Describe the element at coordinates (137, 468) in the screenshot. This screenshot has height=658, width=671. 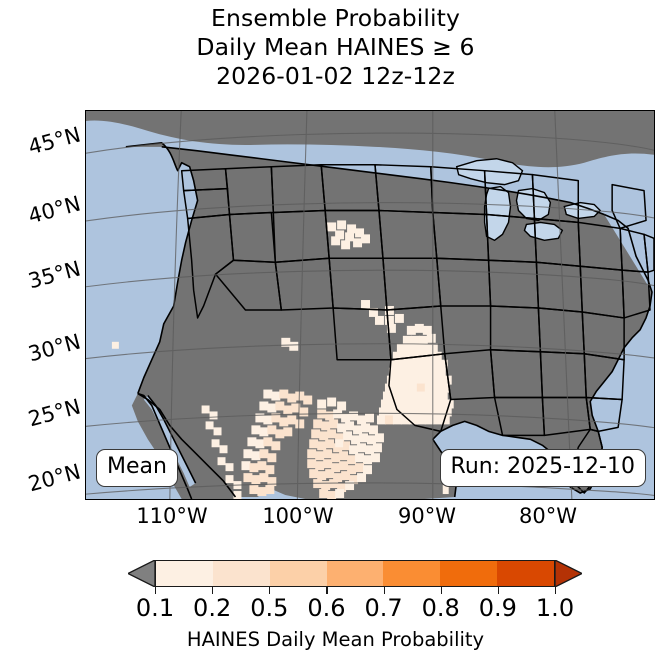
I see `mean-label-box: Mean` at that location.